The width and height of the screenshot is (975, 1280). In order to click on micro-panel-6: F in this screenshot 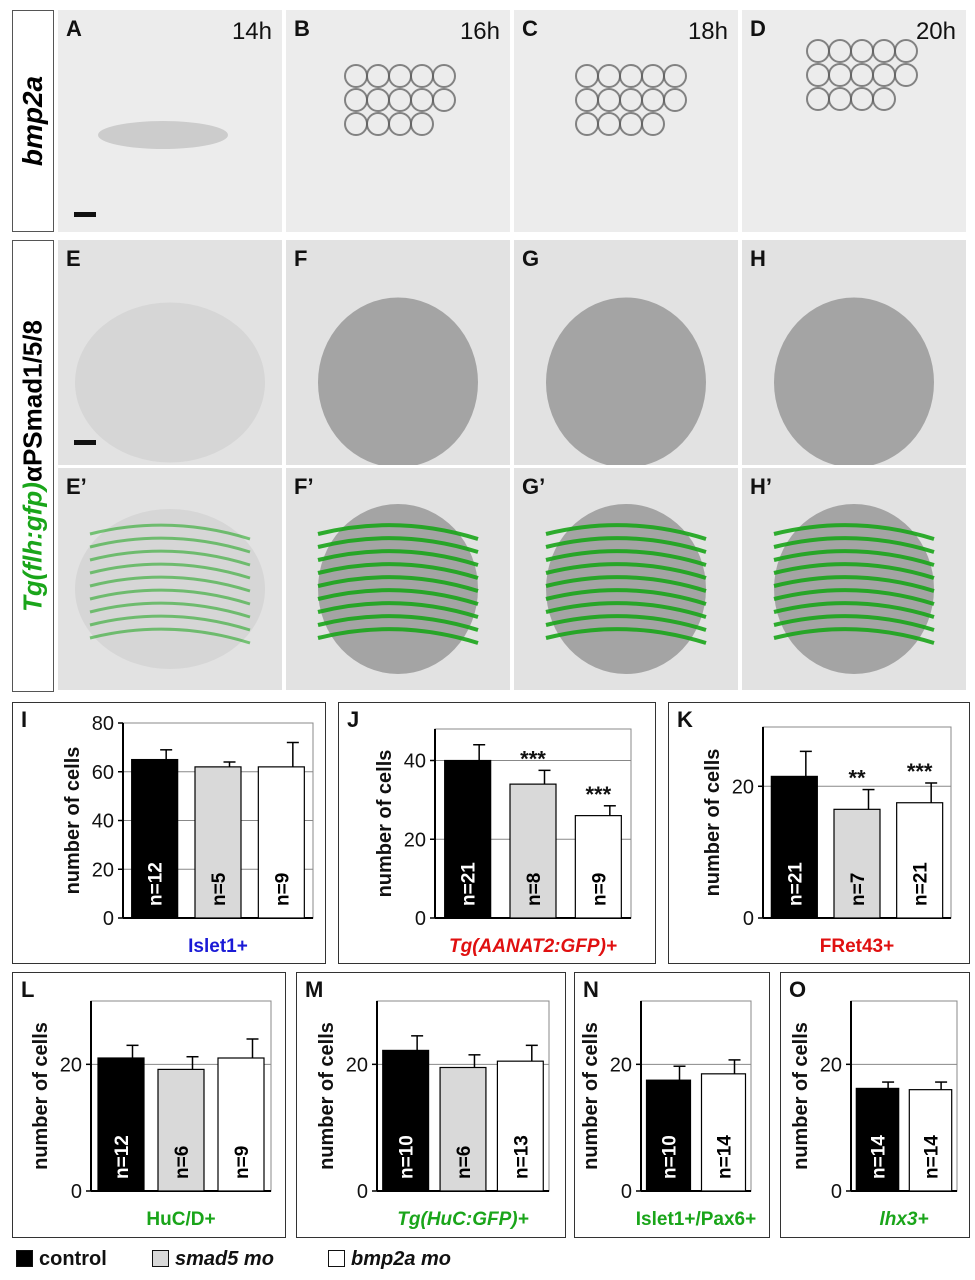, I will do `click(398, 352)`.